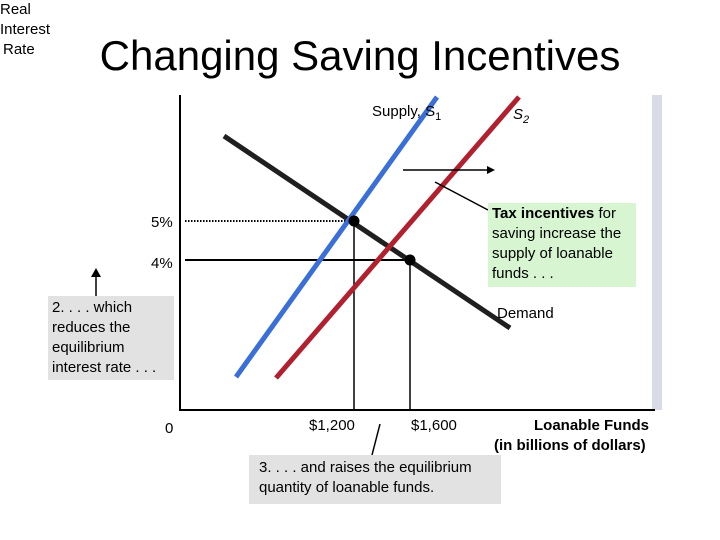  Describe the element at coordinates (592, 425) in the screenshot. I see `x-axis-label-line-1: Loanable Funds` at that location.